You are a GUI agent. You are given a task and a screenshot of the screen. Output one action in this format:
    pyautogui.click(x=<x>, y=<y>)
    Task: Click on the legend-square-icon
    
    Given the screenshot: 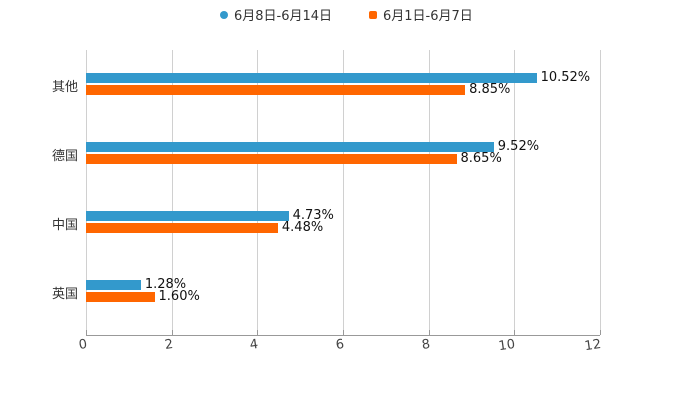 What is the action you would take?
    pyautogui.click(x=373, y=14)
    